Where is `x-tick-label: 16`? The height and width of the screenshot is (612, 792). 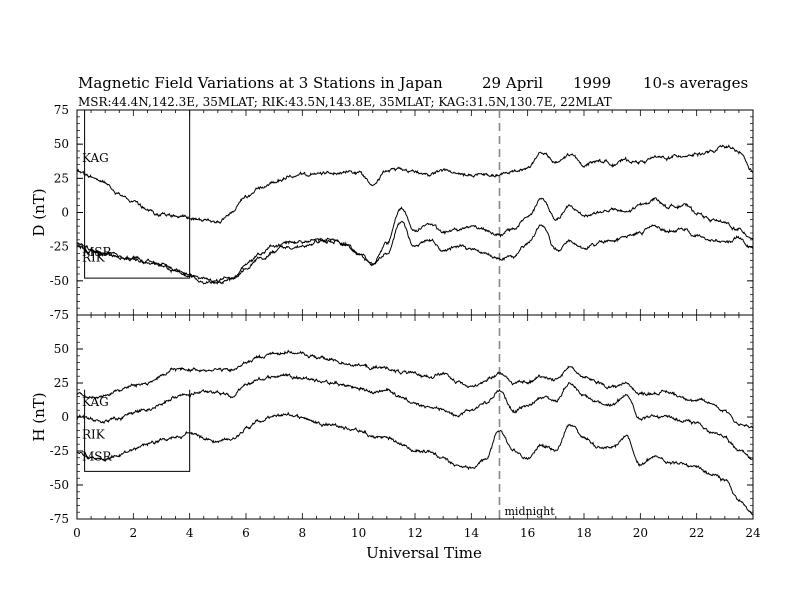 x-tick-label: 16 is located at coordinates (527, 533).